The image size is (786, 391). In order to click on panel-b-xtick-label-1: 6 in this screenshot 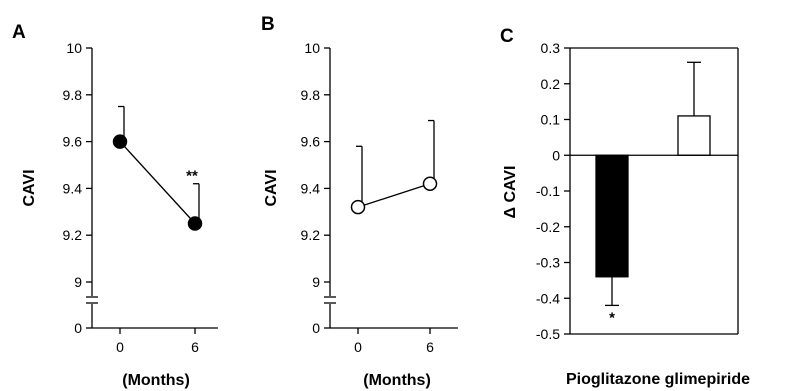, I will do `click(430, 347)`.